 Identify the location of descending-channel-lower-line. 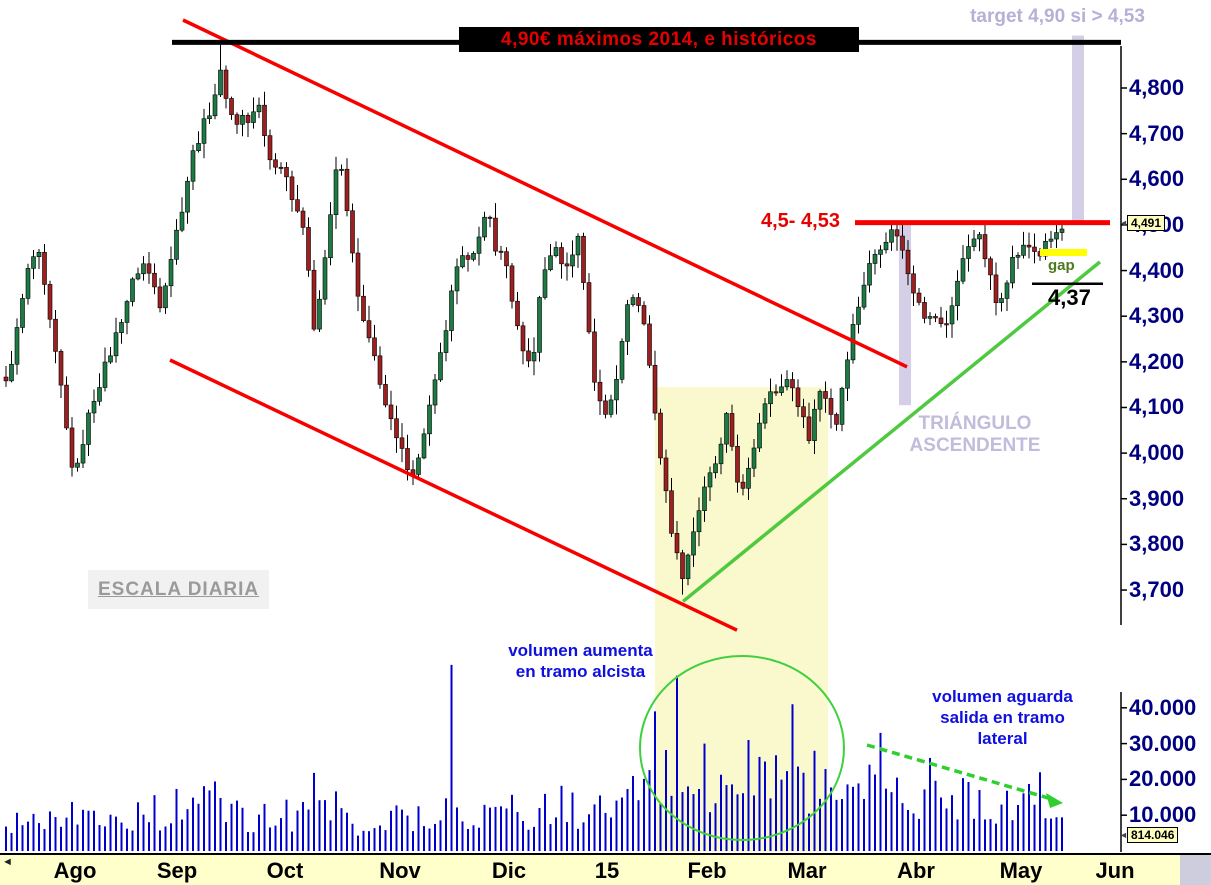
(453, 495).